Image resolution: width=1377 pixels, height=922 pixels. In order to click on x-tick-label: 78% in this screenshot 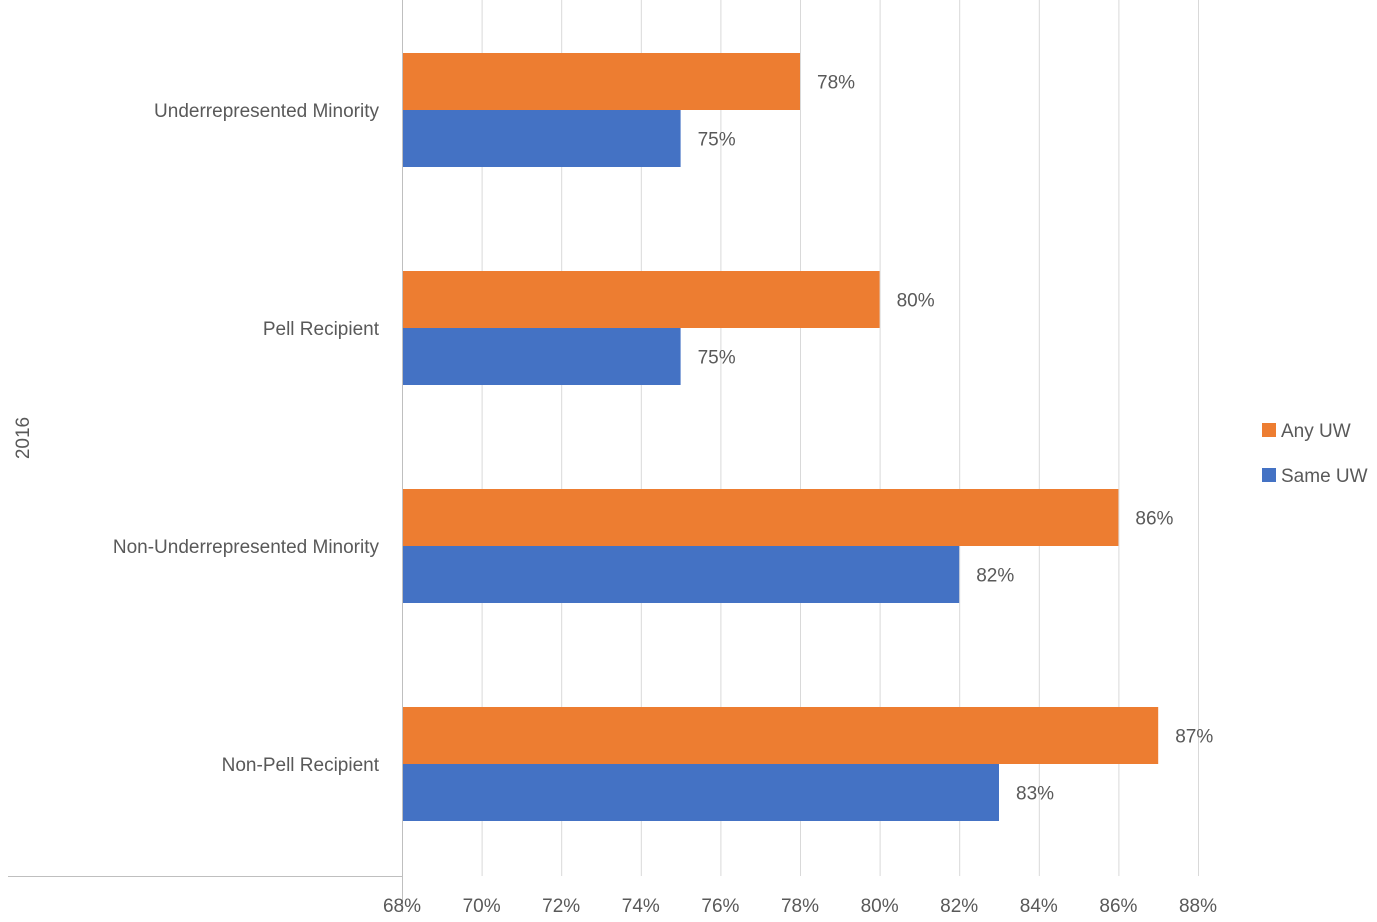, I will do `click(800, 906)`.